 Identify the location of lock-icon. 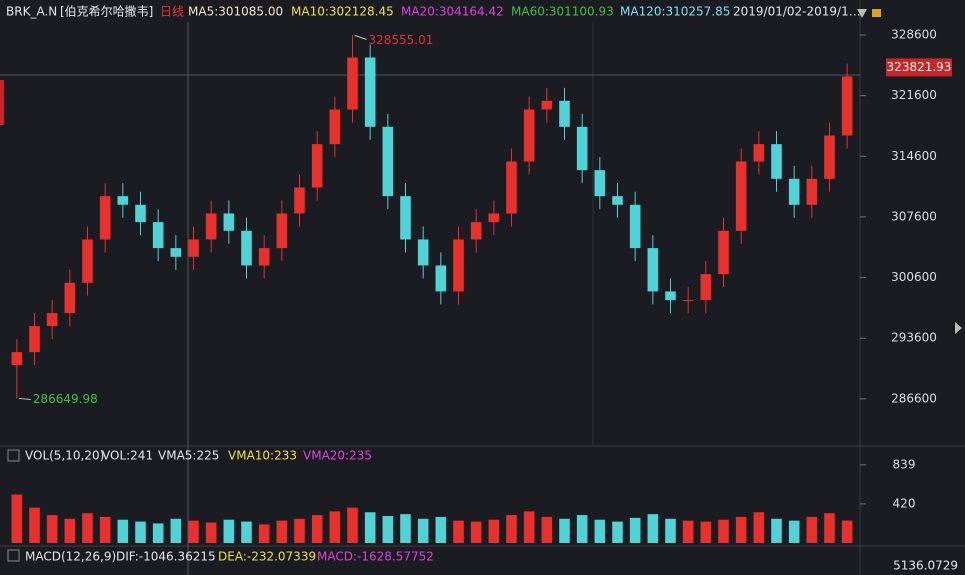
(876, 13).